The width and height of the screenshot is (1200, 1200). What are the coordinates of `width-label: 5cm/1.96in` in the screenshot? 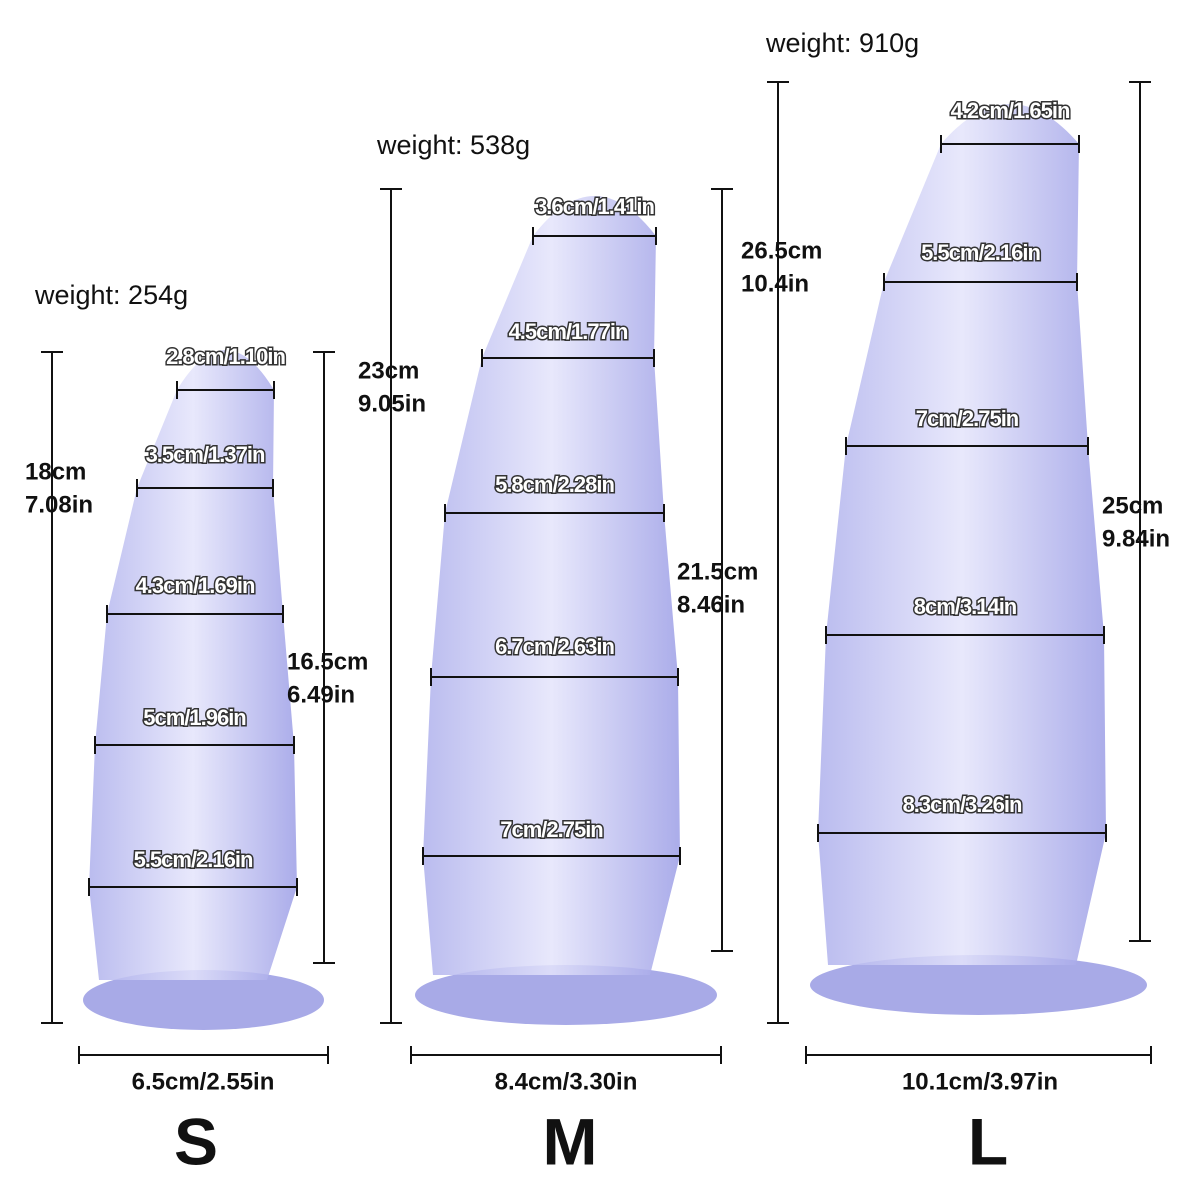 It's located at (194, 717).